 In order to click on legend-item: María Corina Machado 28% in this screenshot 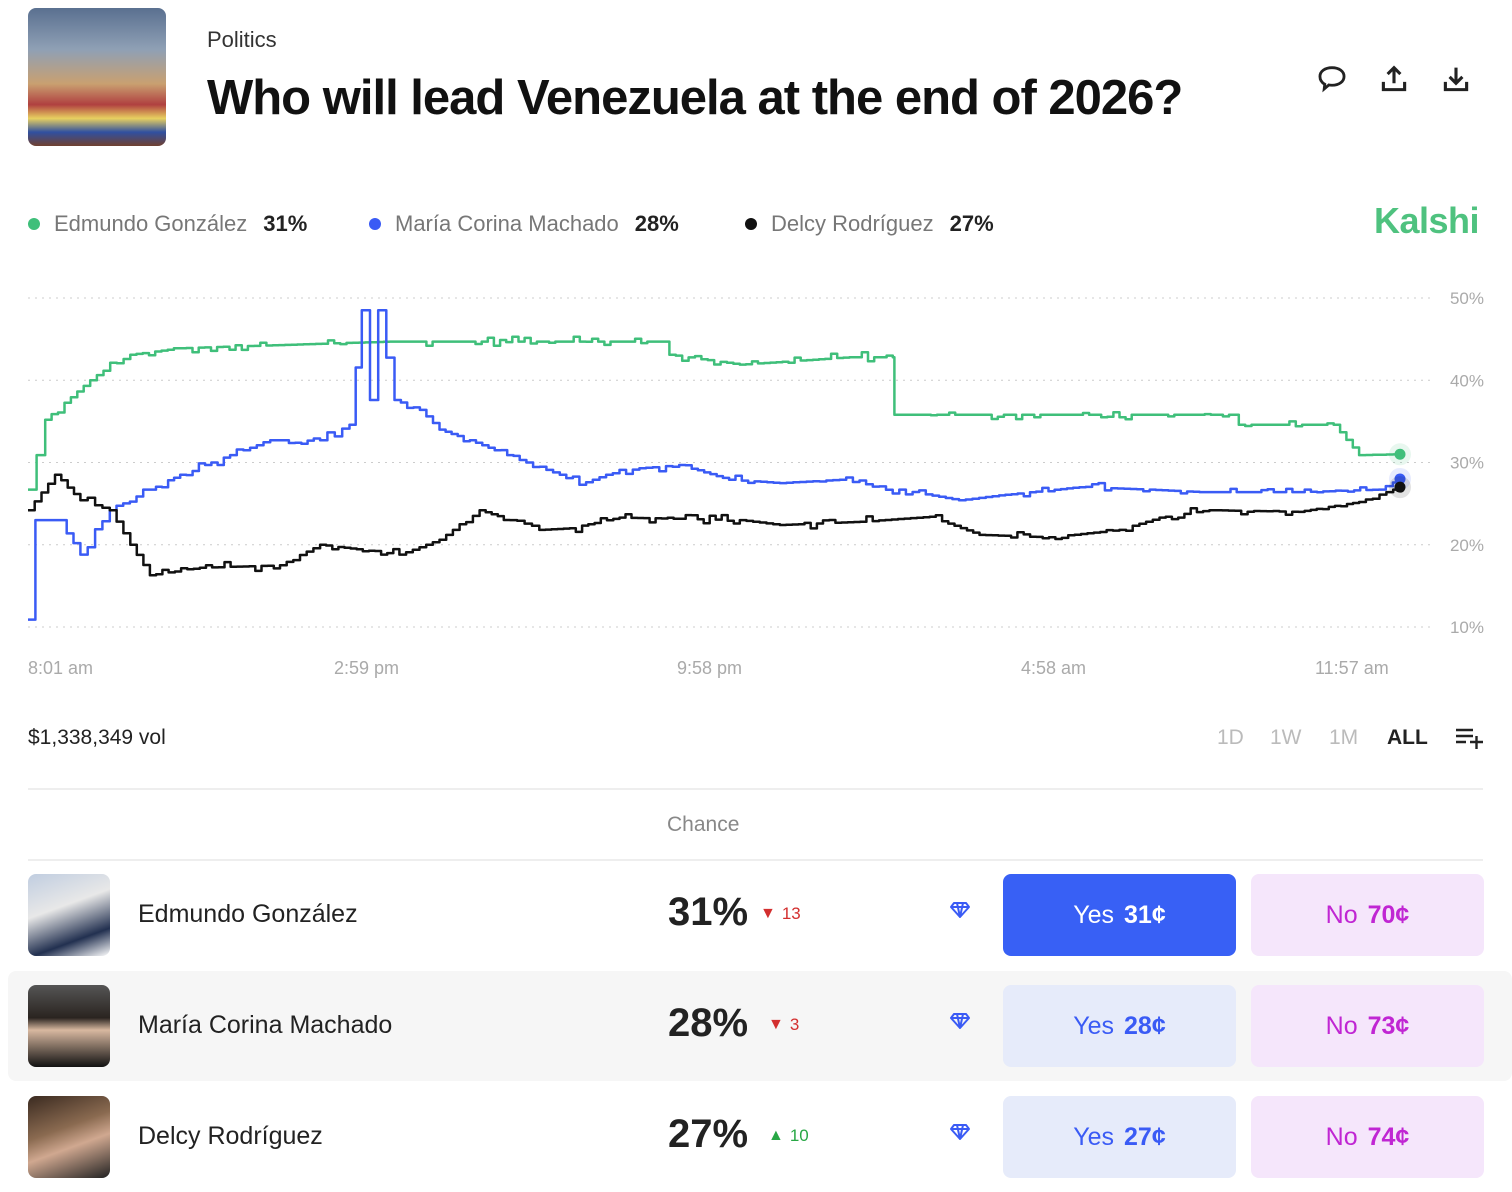, I will do `click(524, 224)`.